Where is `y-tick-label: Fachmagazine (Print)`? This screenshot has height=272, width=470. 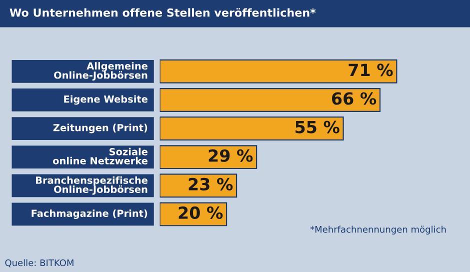
y-tick-label: Fachmagazine (Print) is located at coordinates (90, 214).